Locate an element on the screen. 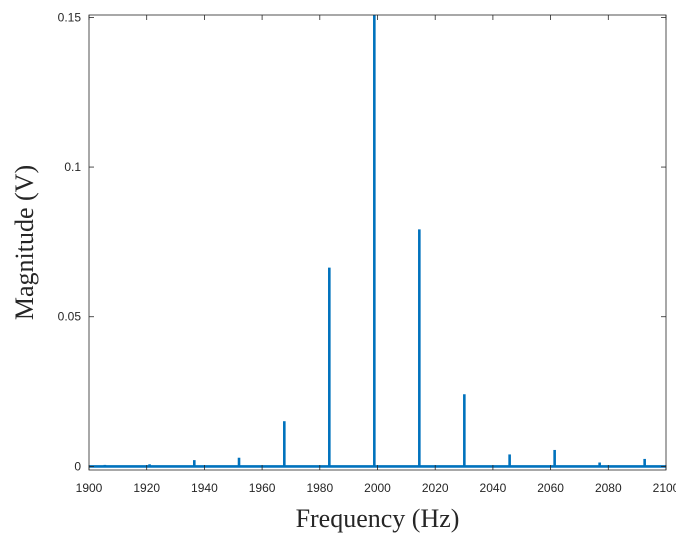 Image resolution: width=676 pixels, height=533 pixels. x-tick-label: 1900 is located at coordinates (89, 488).